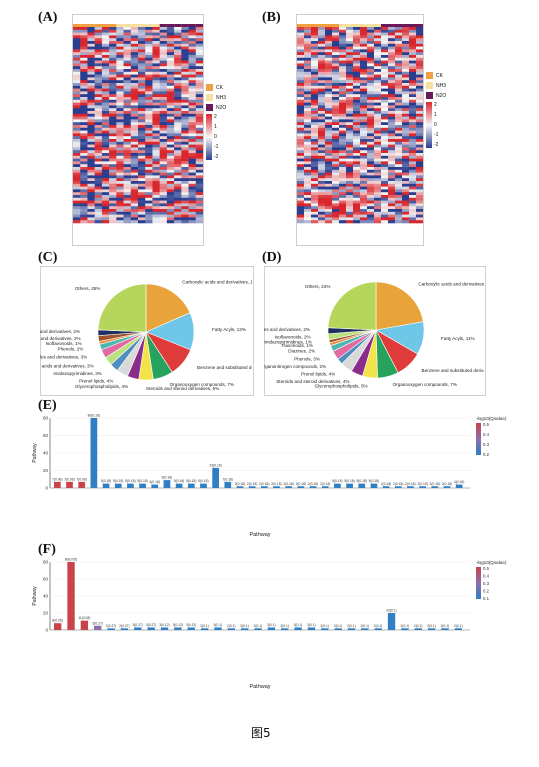 The image size is (539, 767). I want to click on bar, so click(422, 487).